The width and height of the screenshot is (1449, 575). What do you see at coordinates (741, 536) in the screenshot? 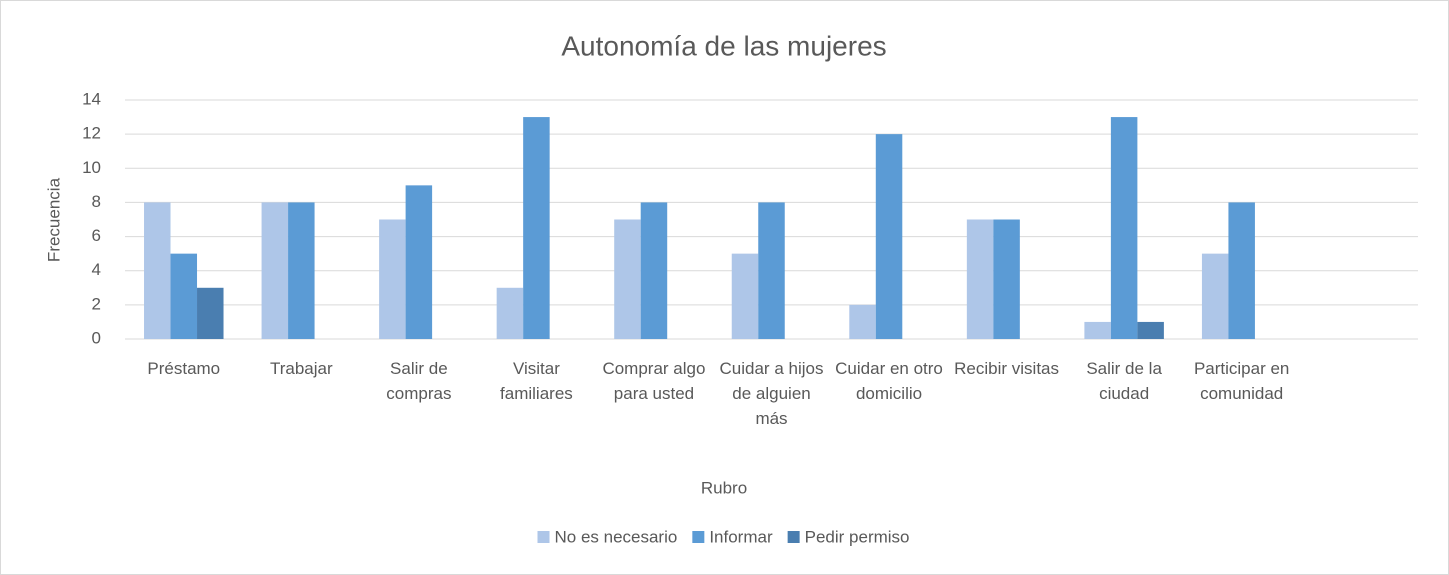
I see `legend-label: Informar` at bounding box center [741, 536].